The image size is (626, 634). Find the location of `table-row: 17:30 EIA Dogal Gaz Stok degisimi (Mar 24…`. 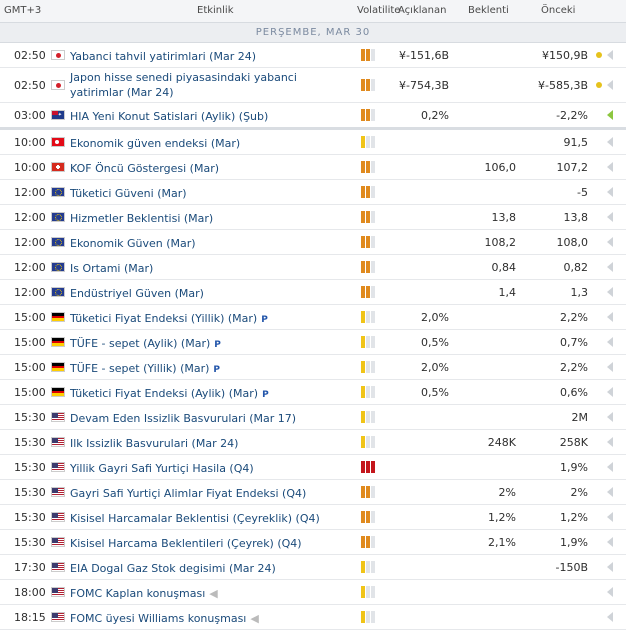

table-row: 17:30 EIA Dogal Gaz Stok degisimi (Mar 24… is located at coordinates (313, 567).